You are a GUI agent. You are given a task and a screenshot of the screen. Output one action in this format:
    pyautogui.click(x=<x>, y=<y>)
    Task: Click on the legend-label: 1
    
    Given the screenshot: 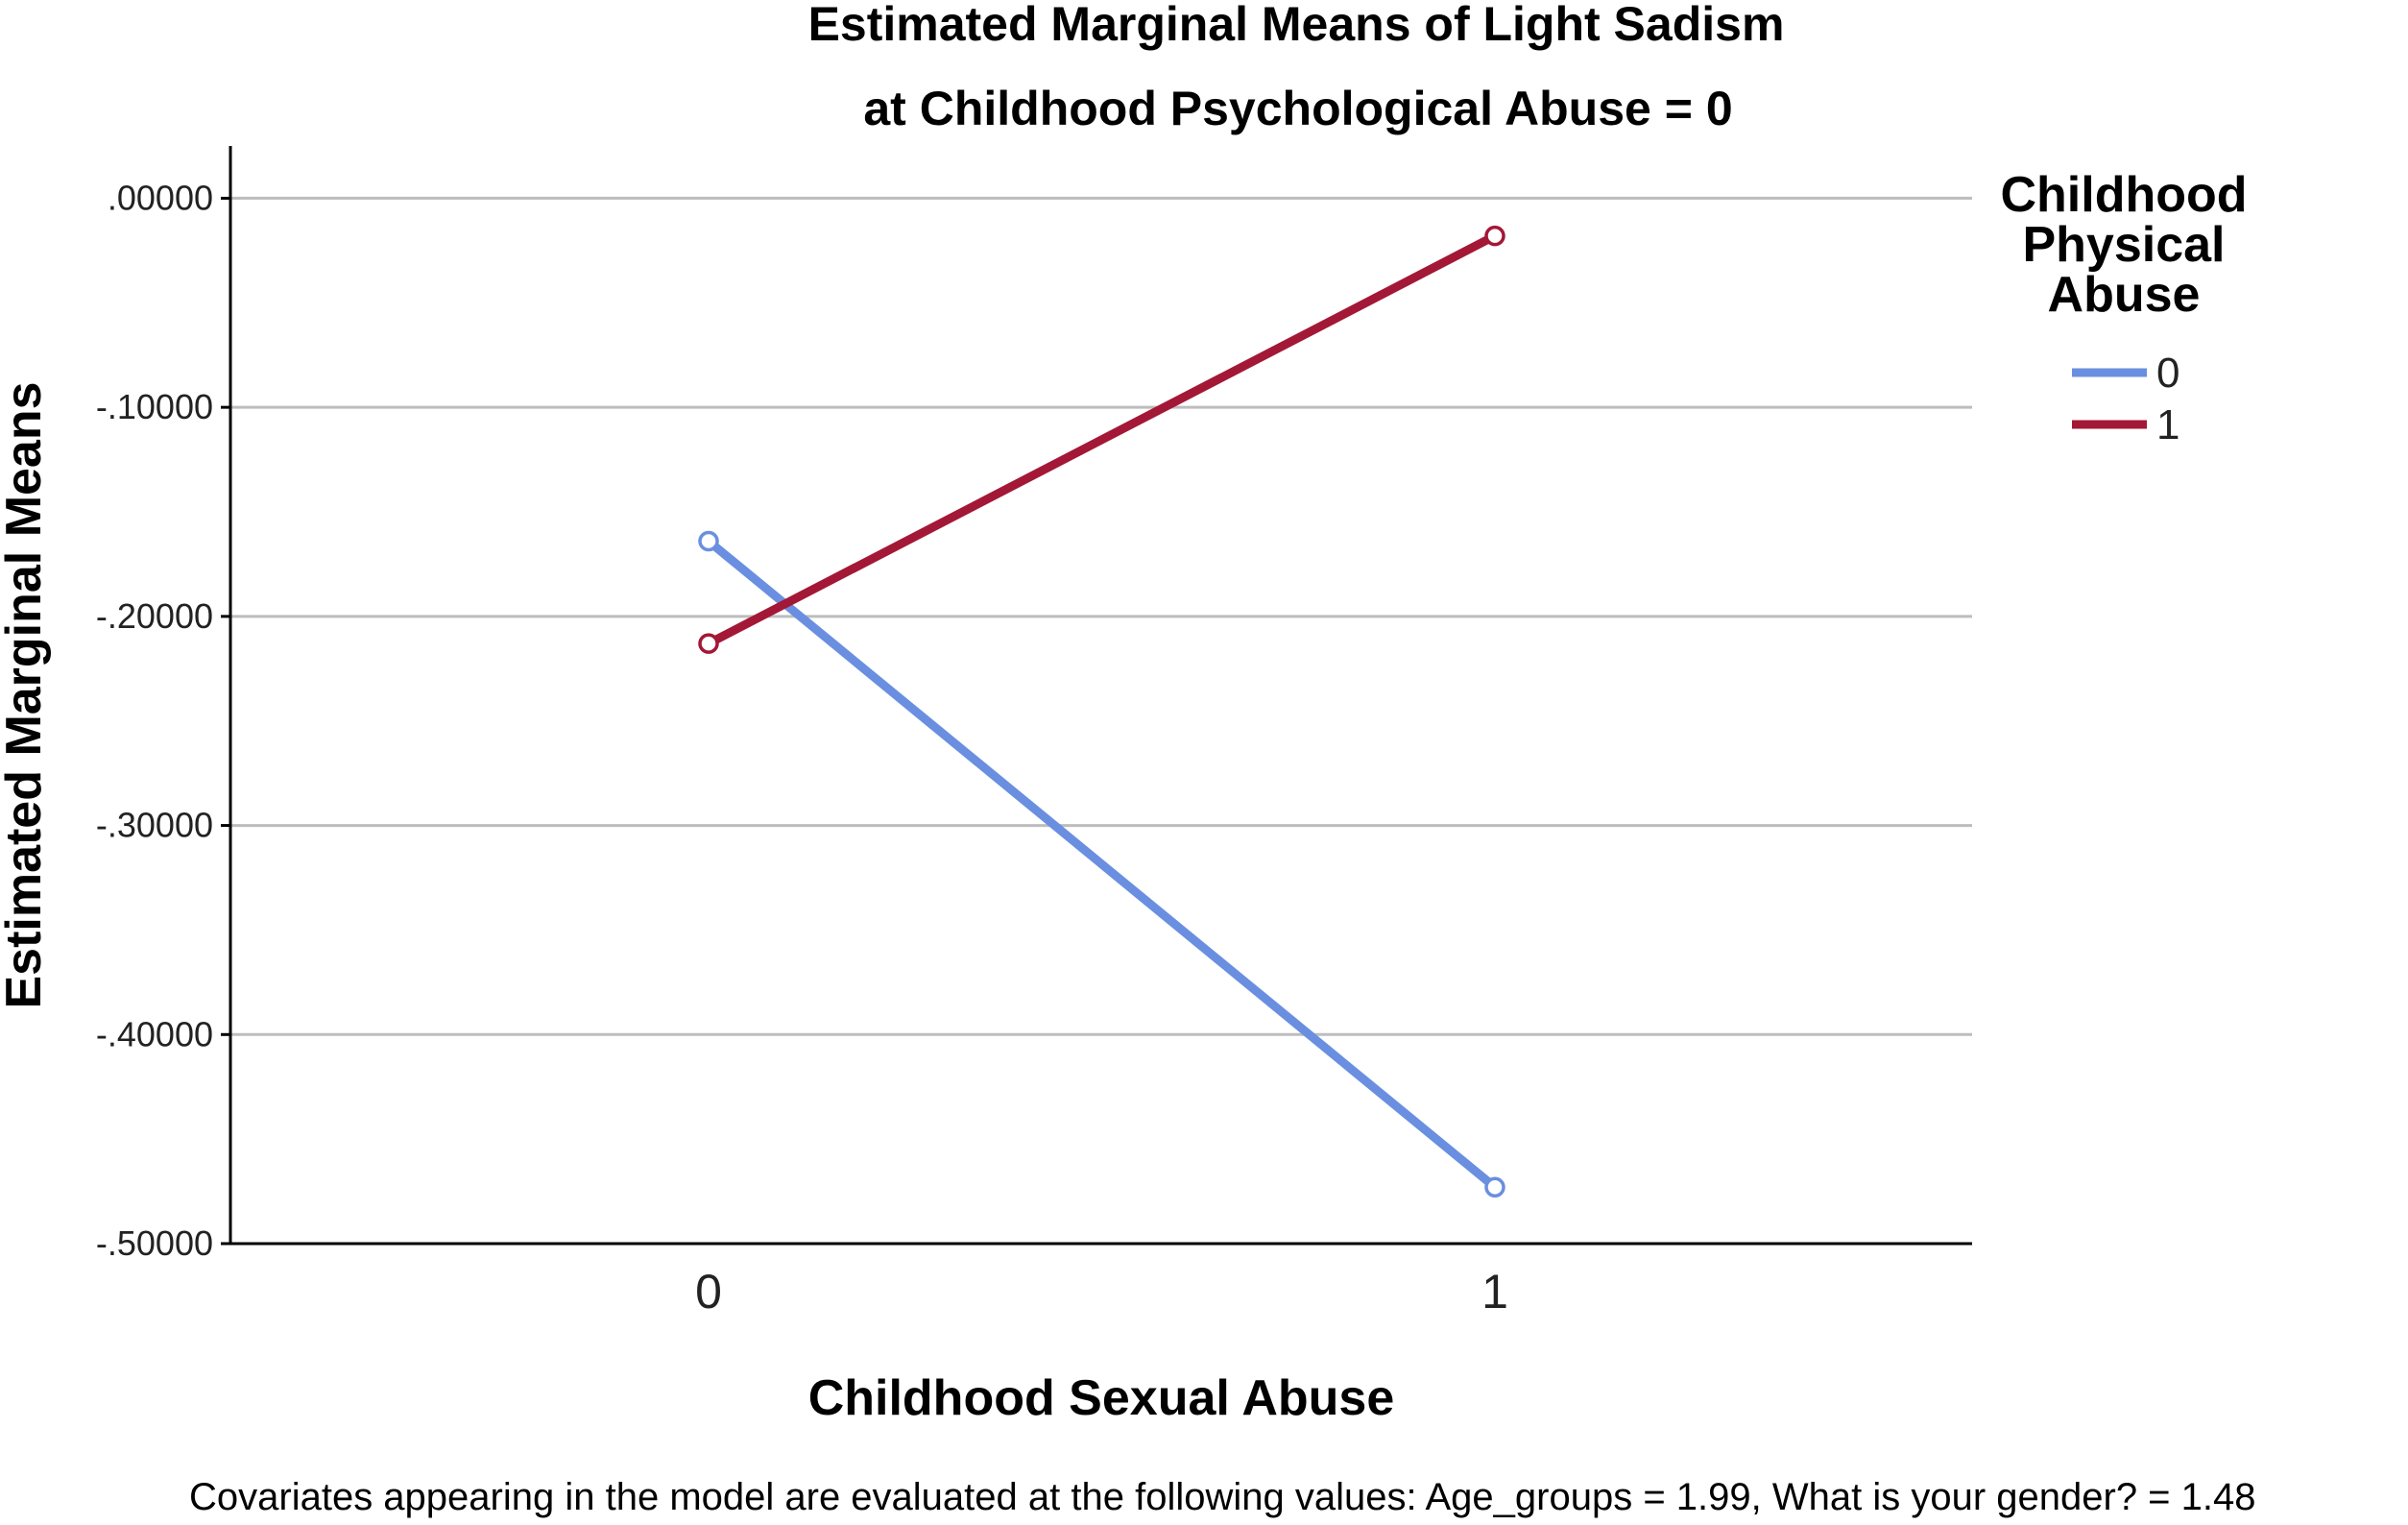 What is the action you would take?
    pyautogui.click(x=2167, y=424)
    